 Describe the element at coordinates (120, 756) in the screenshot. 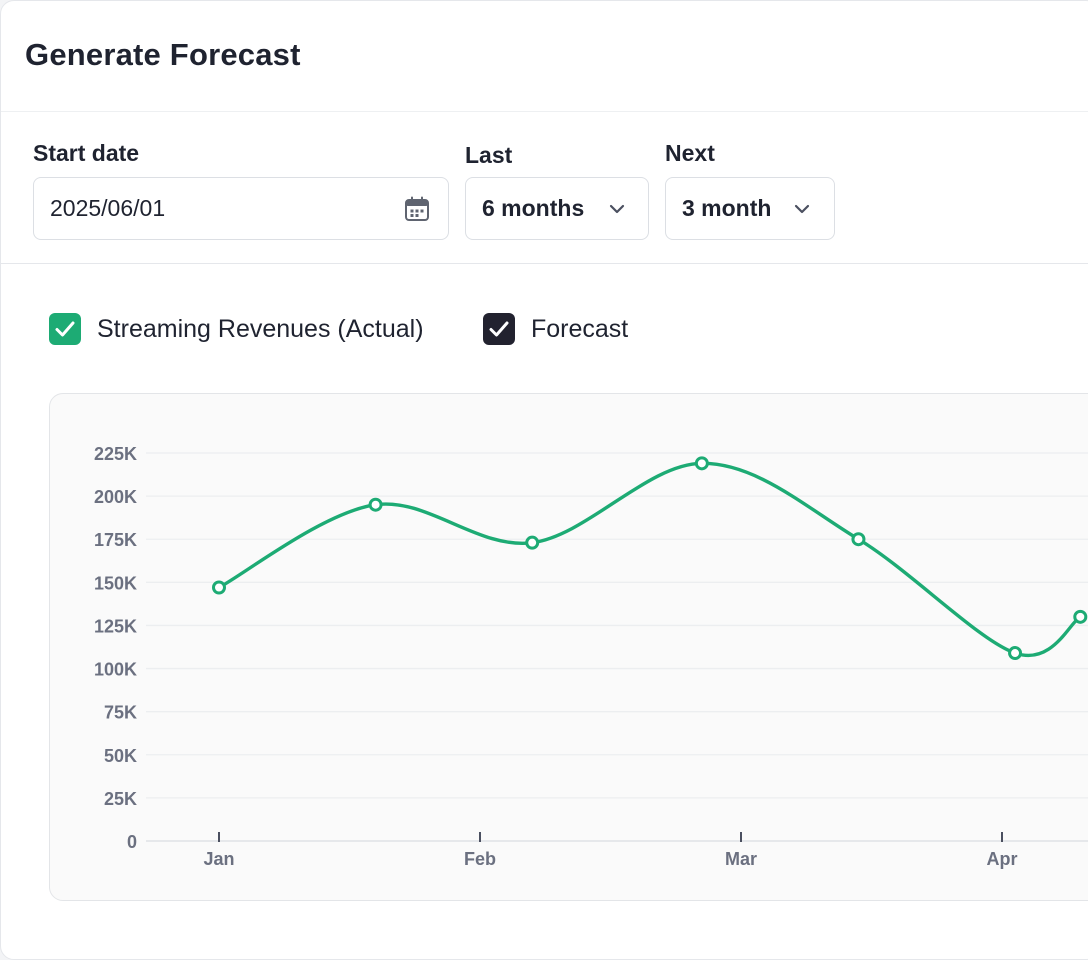

I see `y-tick-label: 50K` at that location.